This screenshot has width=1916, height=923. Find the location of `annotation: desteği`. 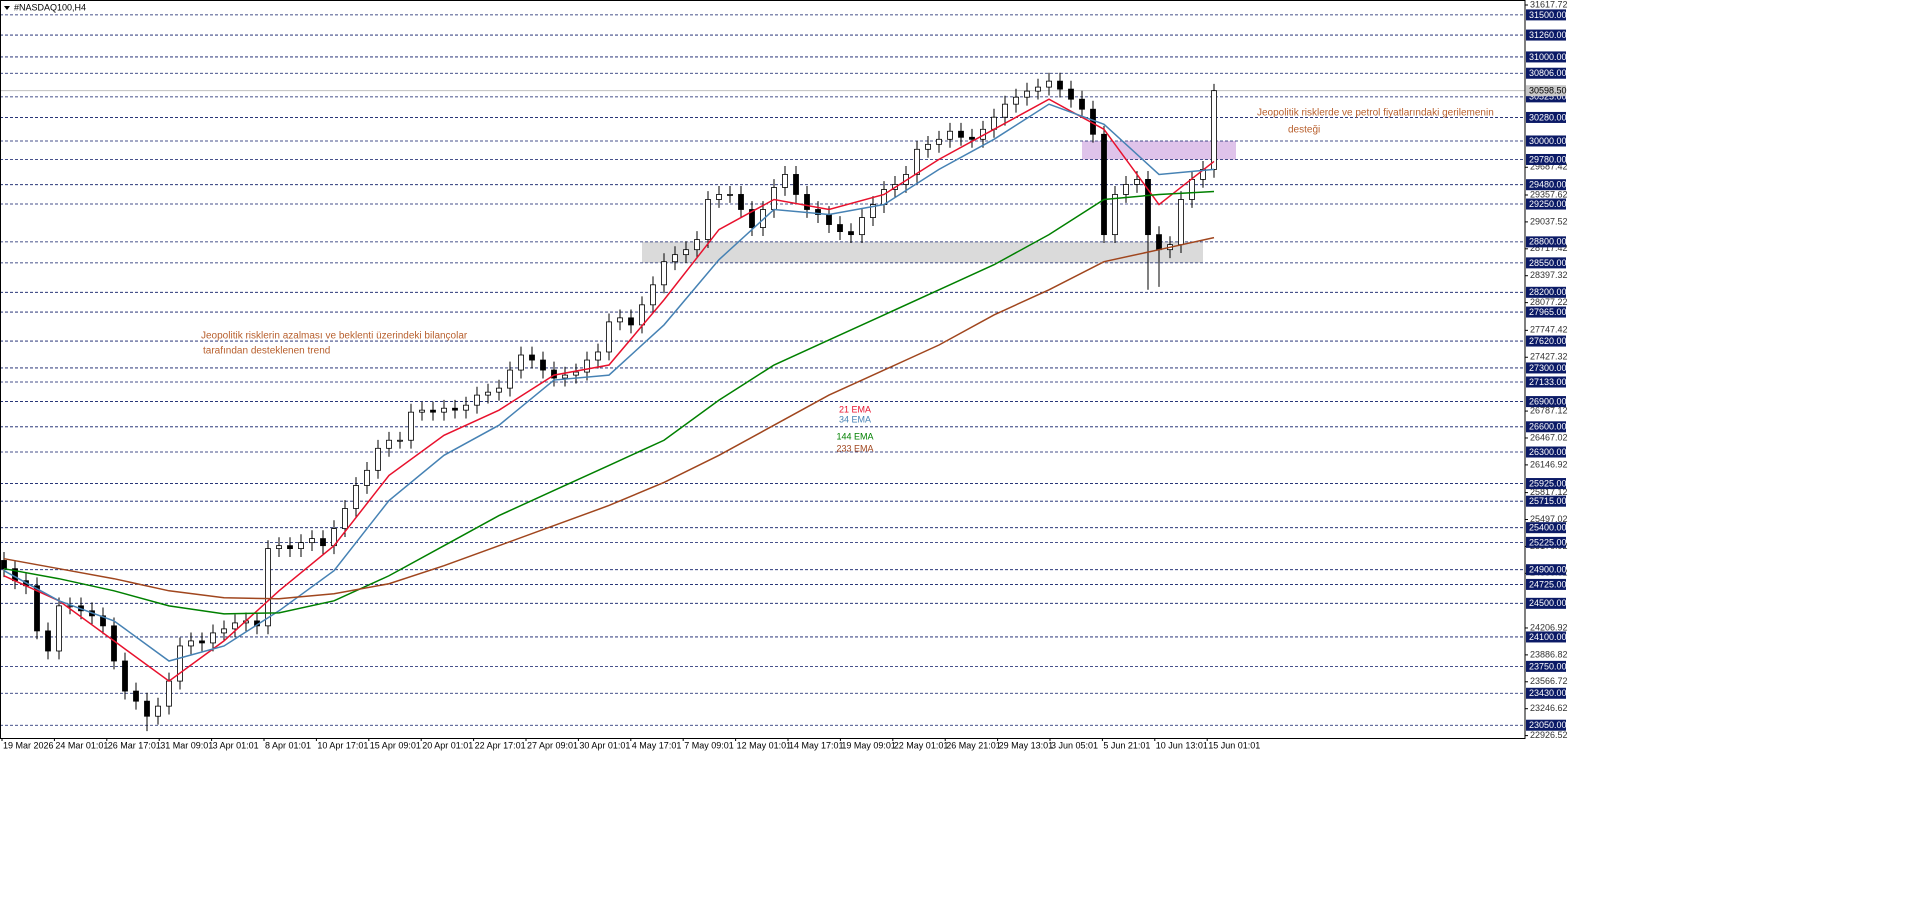

annotation: desteği is located at coordinates (1304, 130).